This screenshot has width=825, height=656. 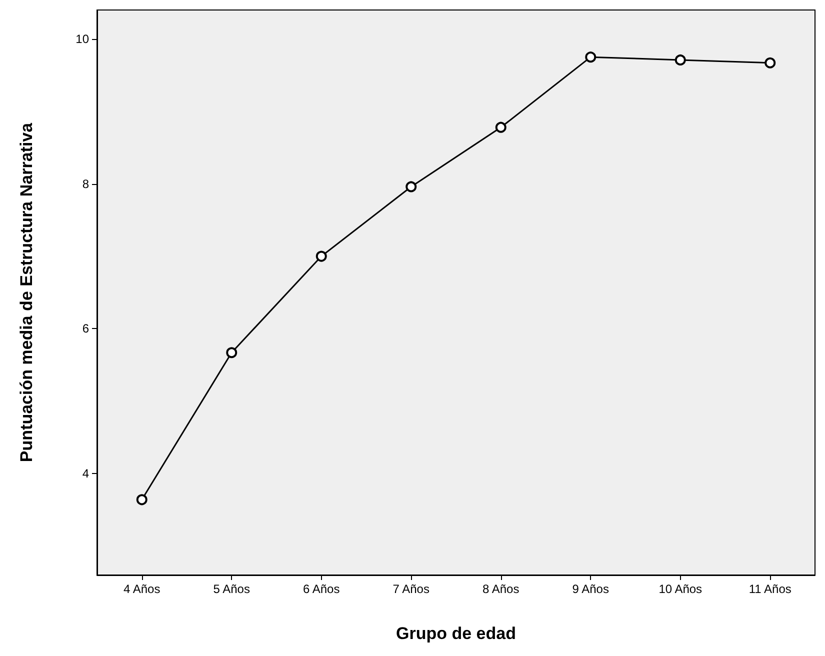 What do you see at coordinates (501, 589) in the screenshot?
I see `x-tick-label: 8 Años` at bounding box center [501, 589].